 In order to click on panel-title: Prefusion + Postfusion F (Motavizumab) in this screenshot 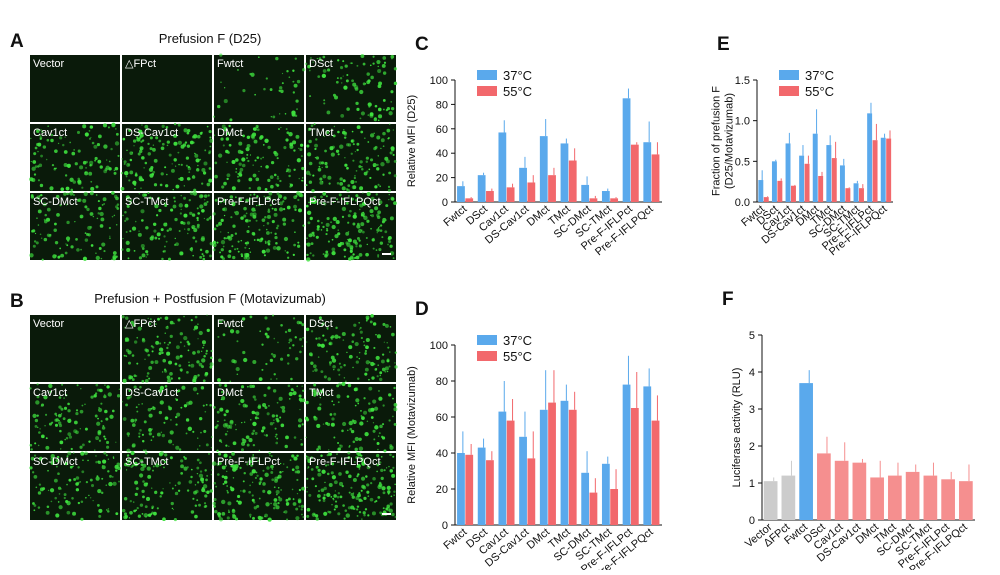, I will do `click(210, 298)`.